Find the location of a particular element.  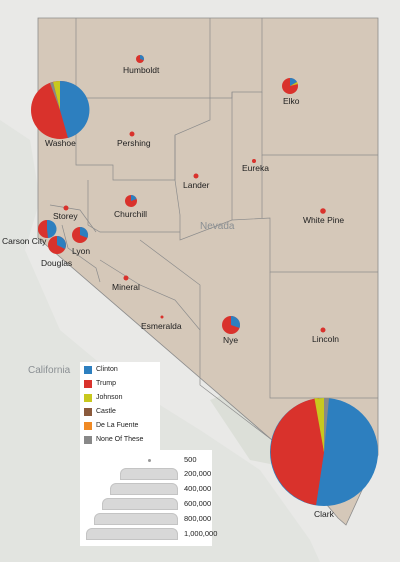

state-label: Nevada is located at coordinates (217, 226).